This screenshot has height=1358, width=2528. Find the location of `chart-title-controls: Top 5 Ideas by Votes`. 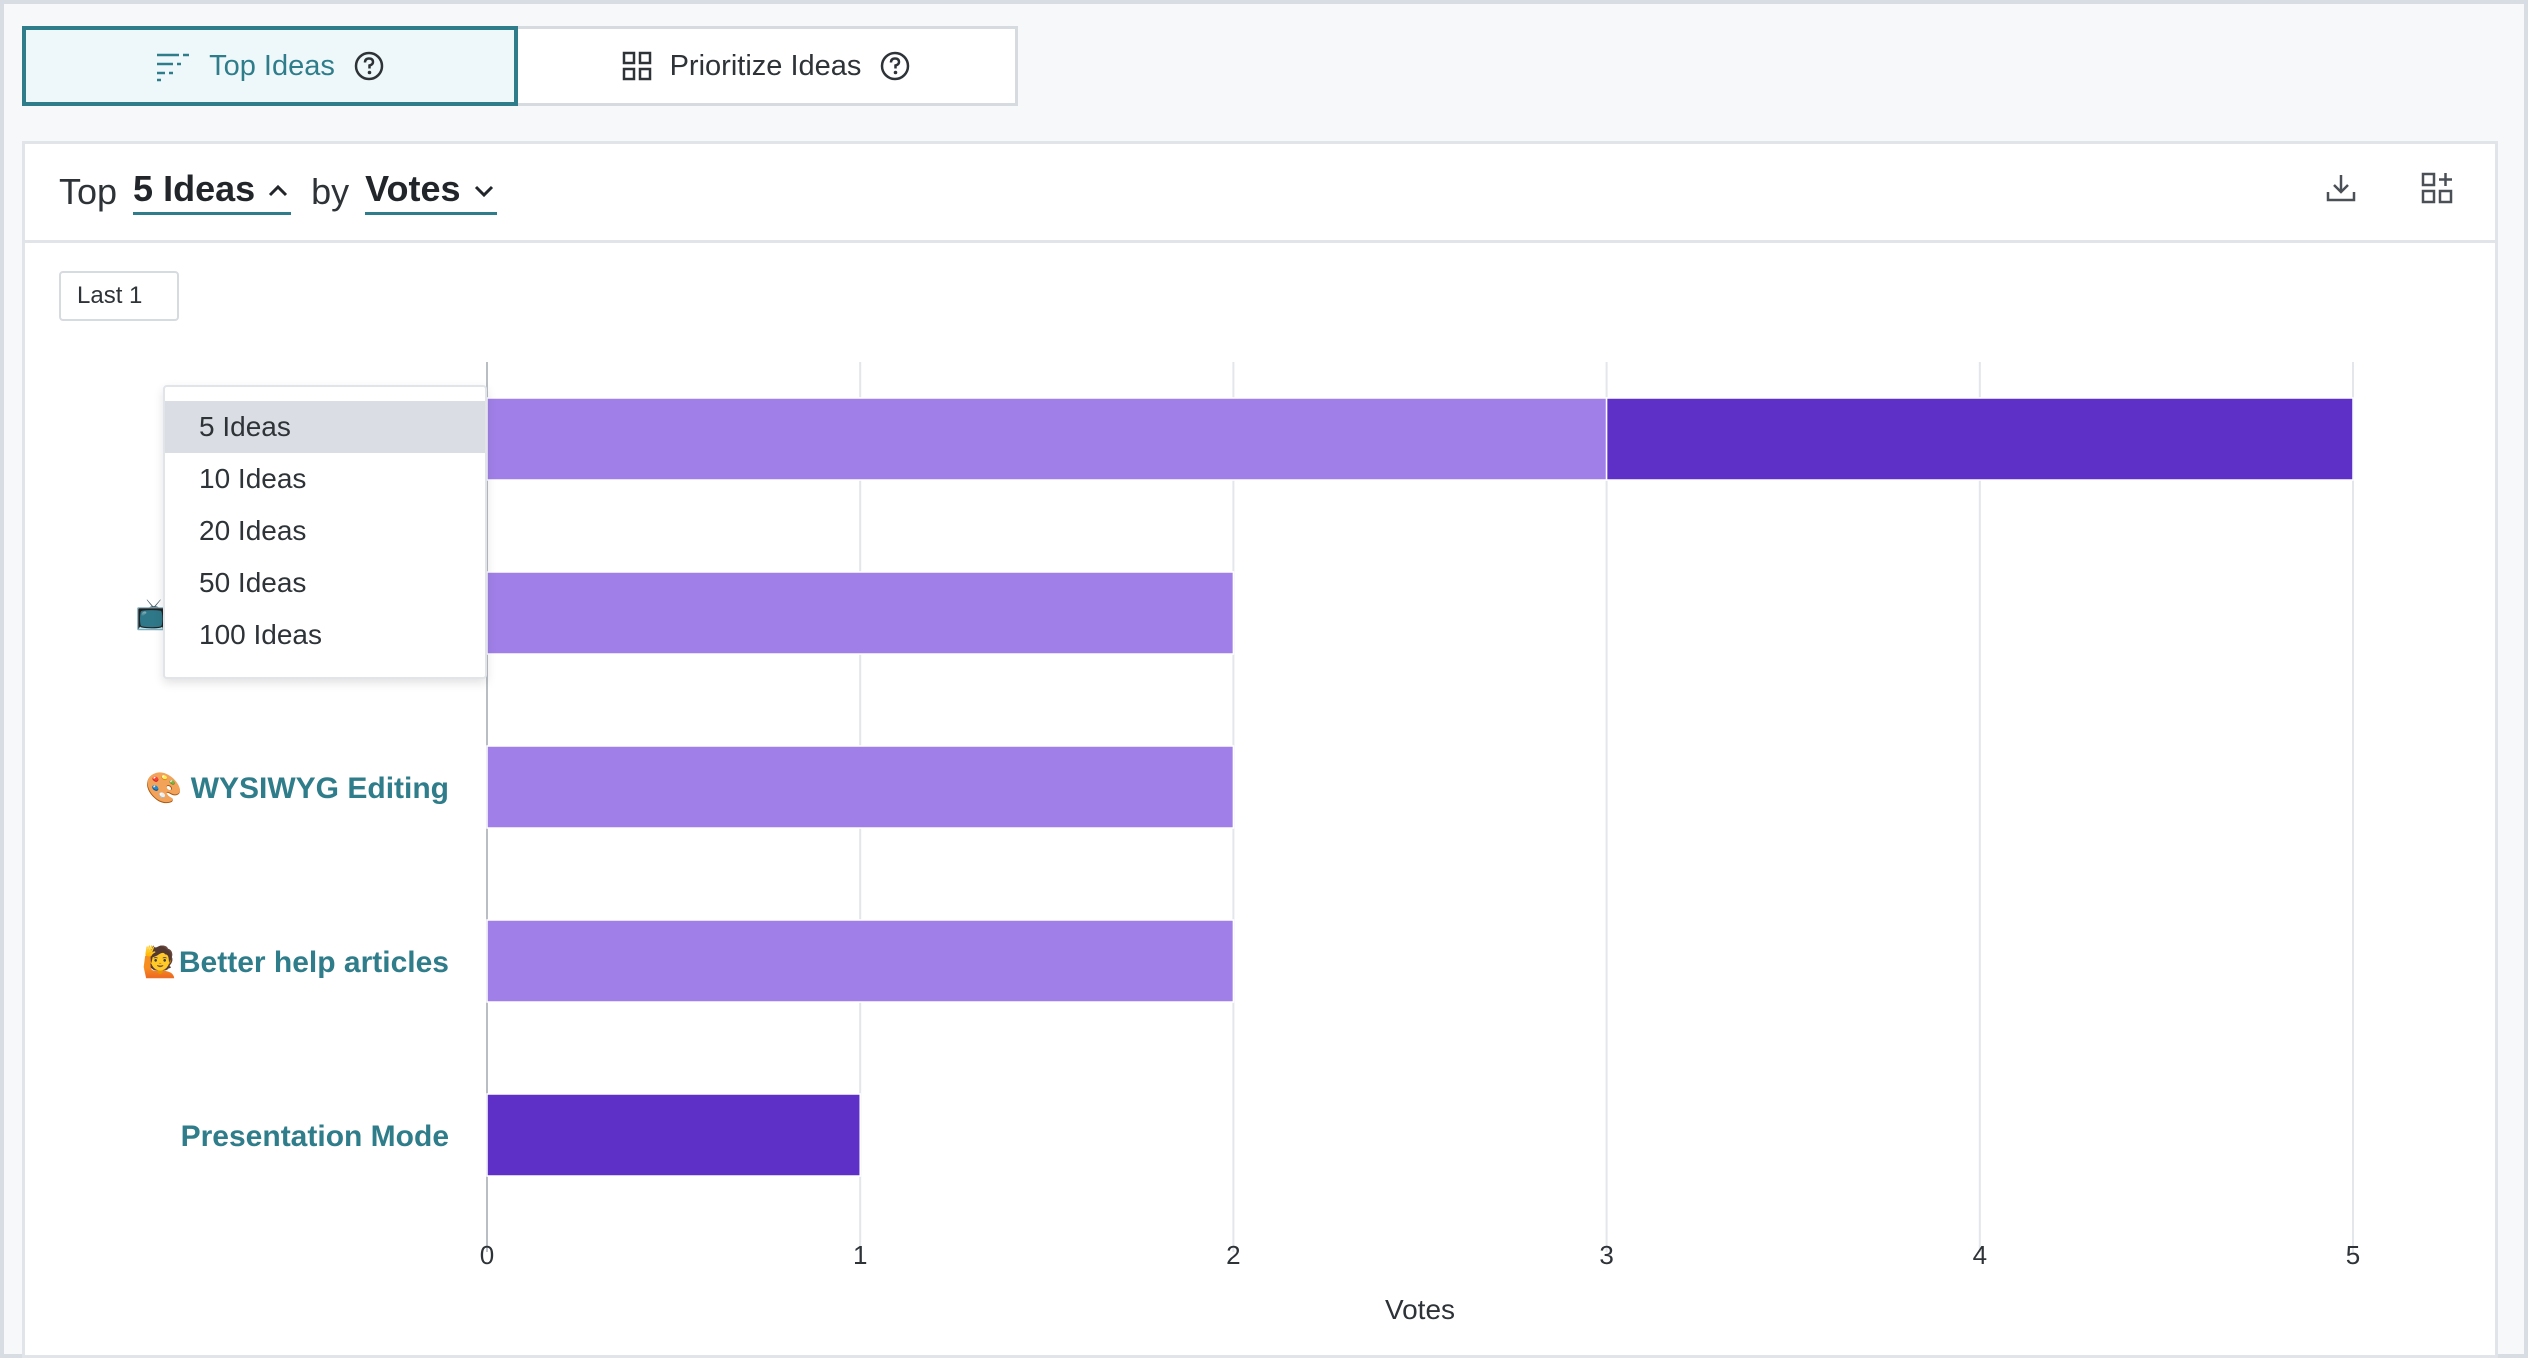

chart-title-controls: Top 5 Ideas by Votes is located at coordinates (288, 191).